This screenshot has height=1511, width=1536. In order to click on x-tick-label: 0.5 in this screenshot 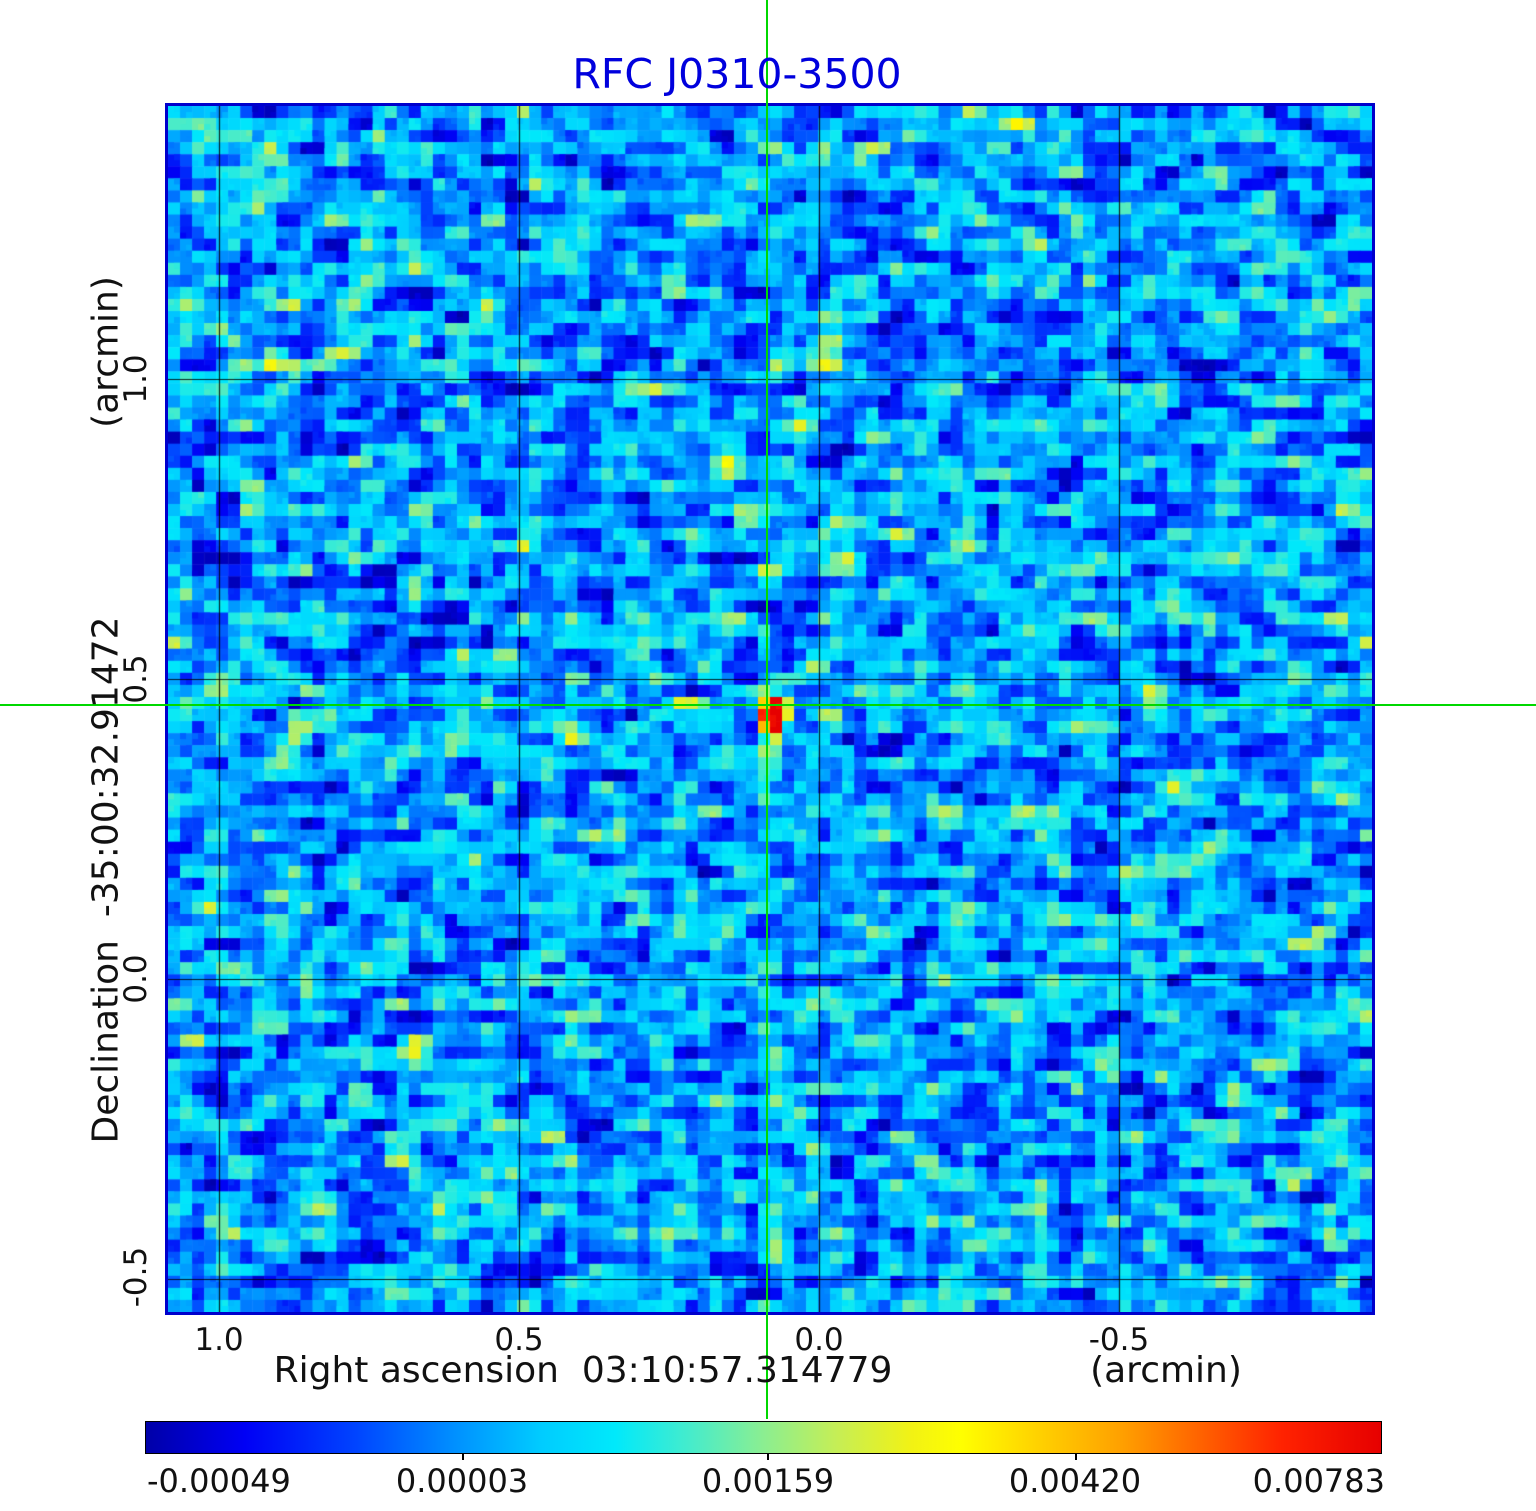, I will do `click(519, 1340)`.